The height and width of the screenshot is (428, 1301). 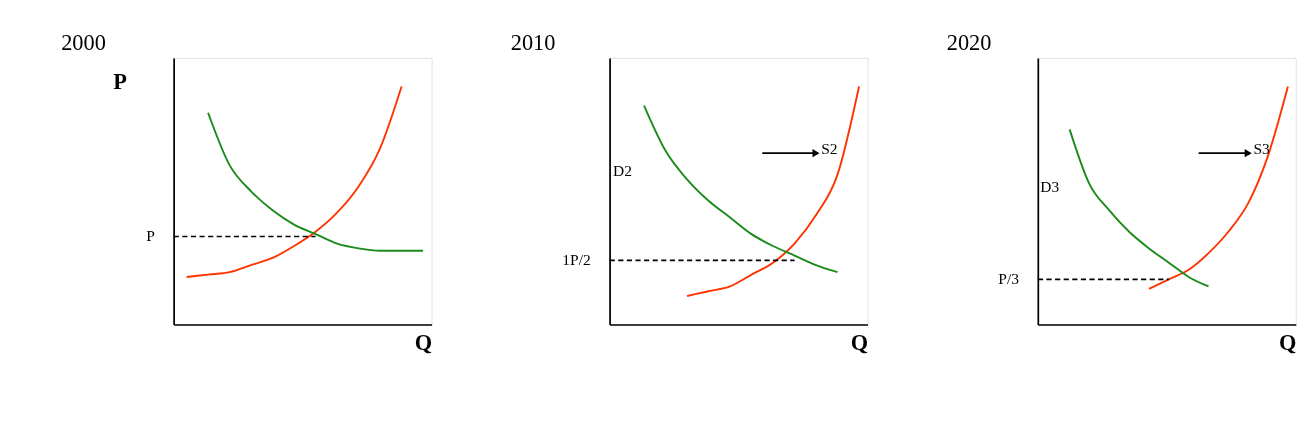 What do you see at coordinates (1009, 278) in the screenshot?
I see `ref-line-label: P/3` at bounding box center [1009, 278].